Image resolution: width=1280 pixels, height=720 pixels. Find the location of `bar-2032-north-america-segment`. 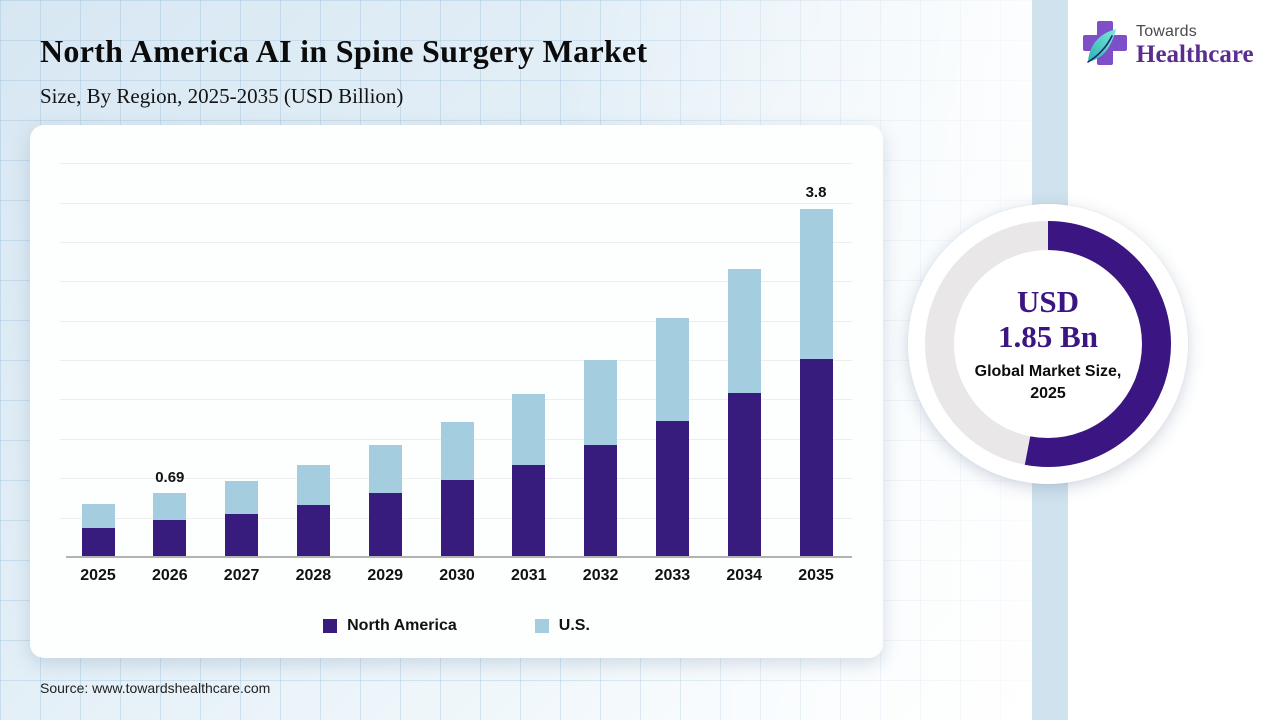

bar-2032-north-america-segment is located at coordinates (601, 501).